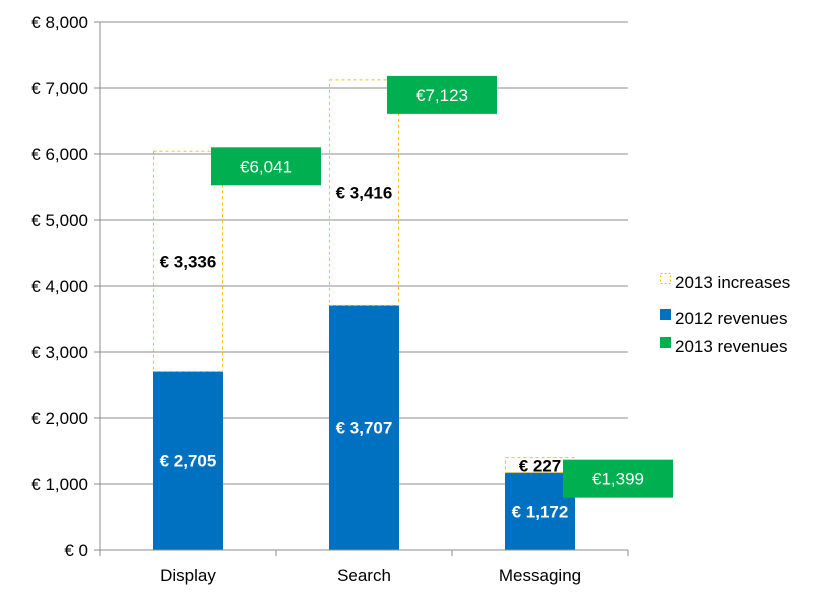 This screenshot has height=599, width=838. I want to click on data-label-increase: € 3,416, so click(364, 193).